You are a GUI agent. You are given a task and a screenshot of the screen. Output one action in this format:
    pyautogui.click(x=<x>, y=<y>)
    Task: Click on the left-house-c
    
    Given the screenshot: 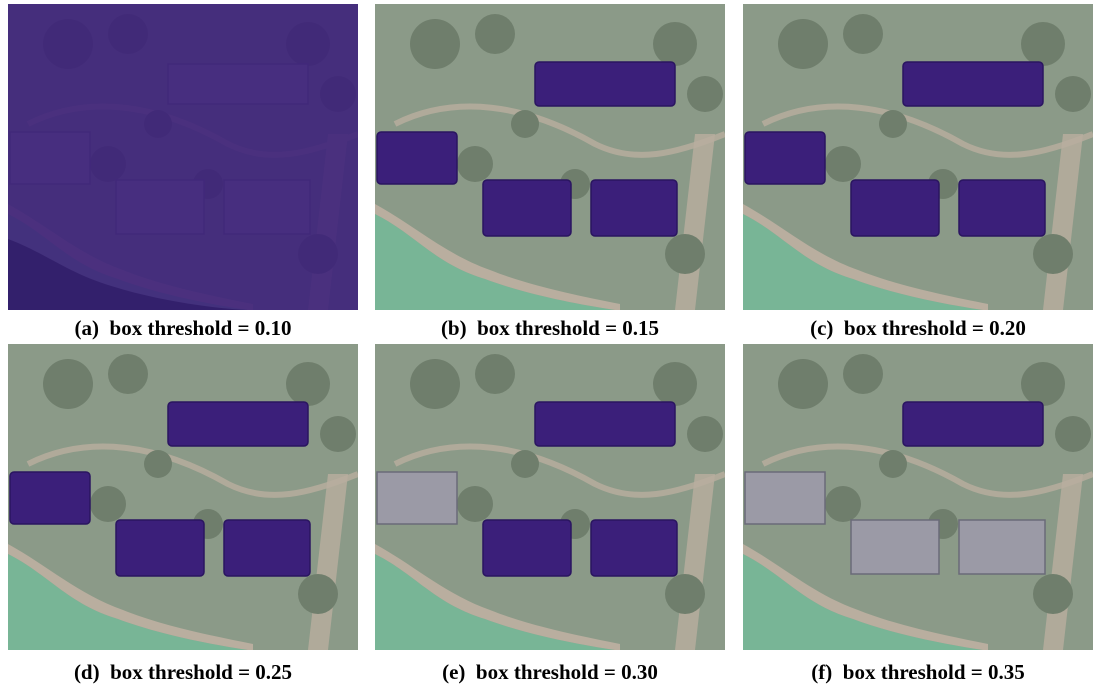 What is the action you would take?
    pyautogui.click(x=785, y=158)
    